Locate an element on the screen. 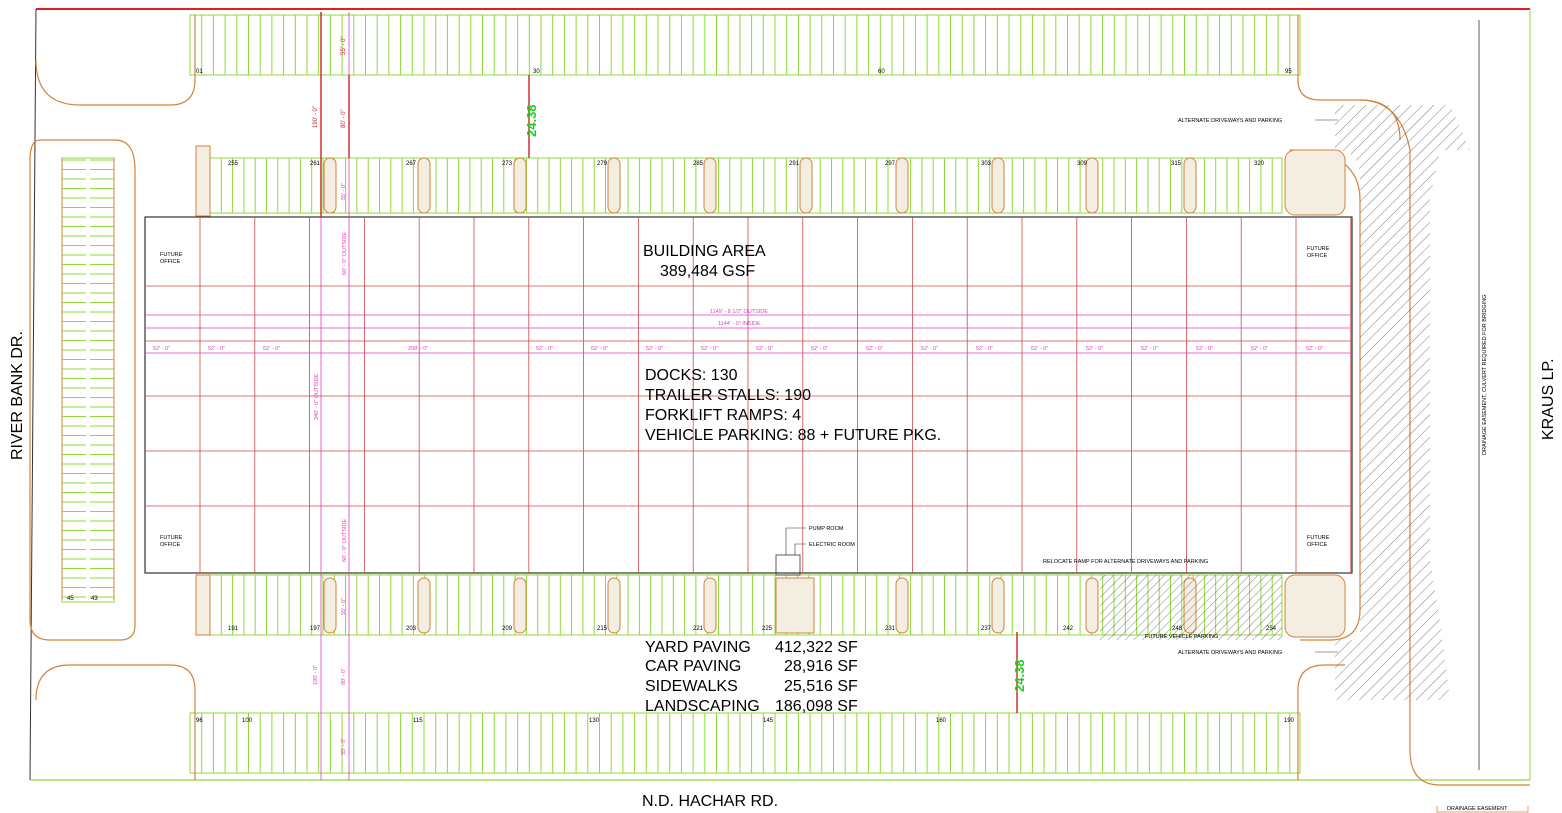 This screenshot has height=813, width=1562. dim-dock-outside-bottom: 60' - 0" OUTSIDE is located at coordinates (345, 540).